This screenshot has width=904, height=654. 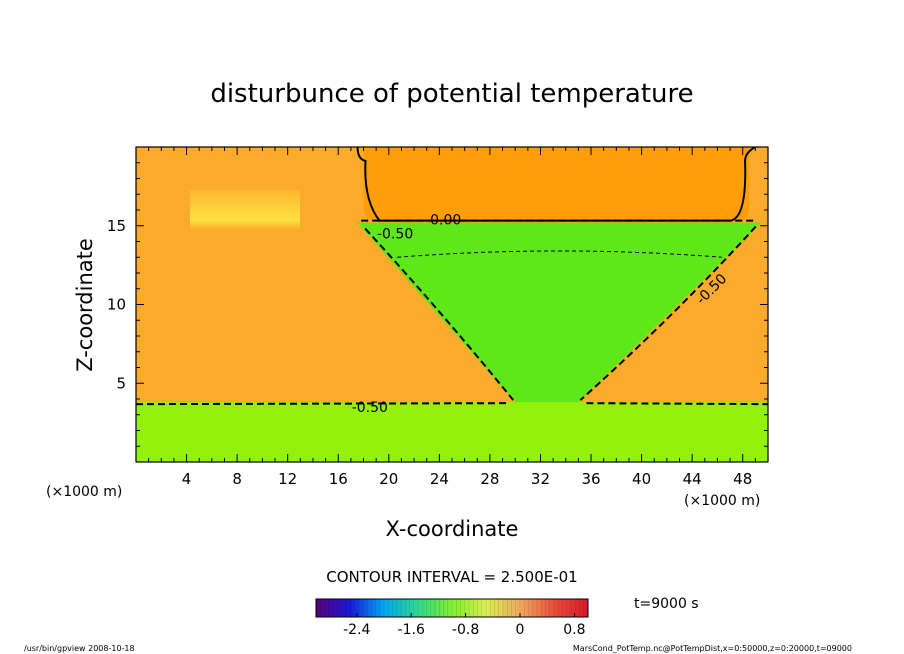 I want to click on chart-title: disturbunce of potential temperature, so click(x=451, y=94).